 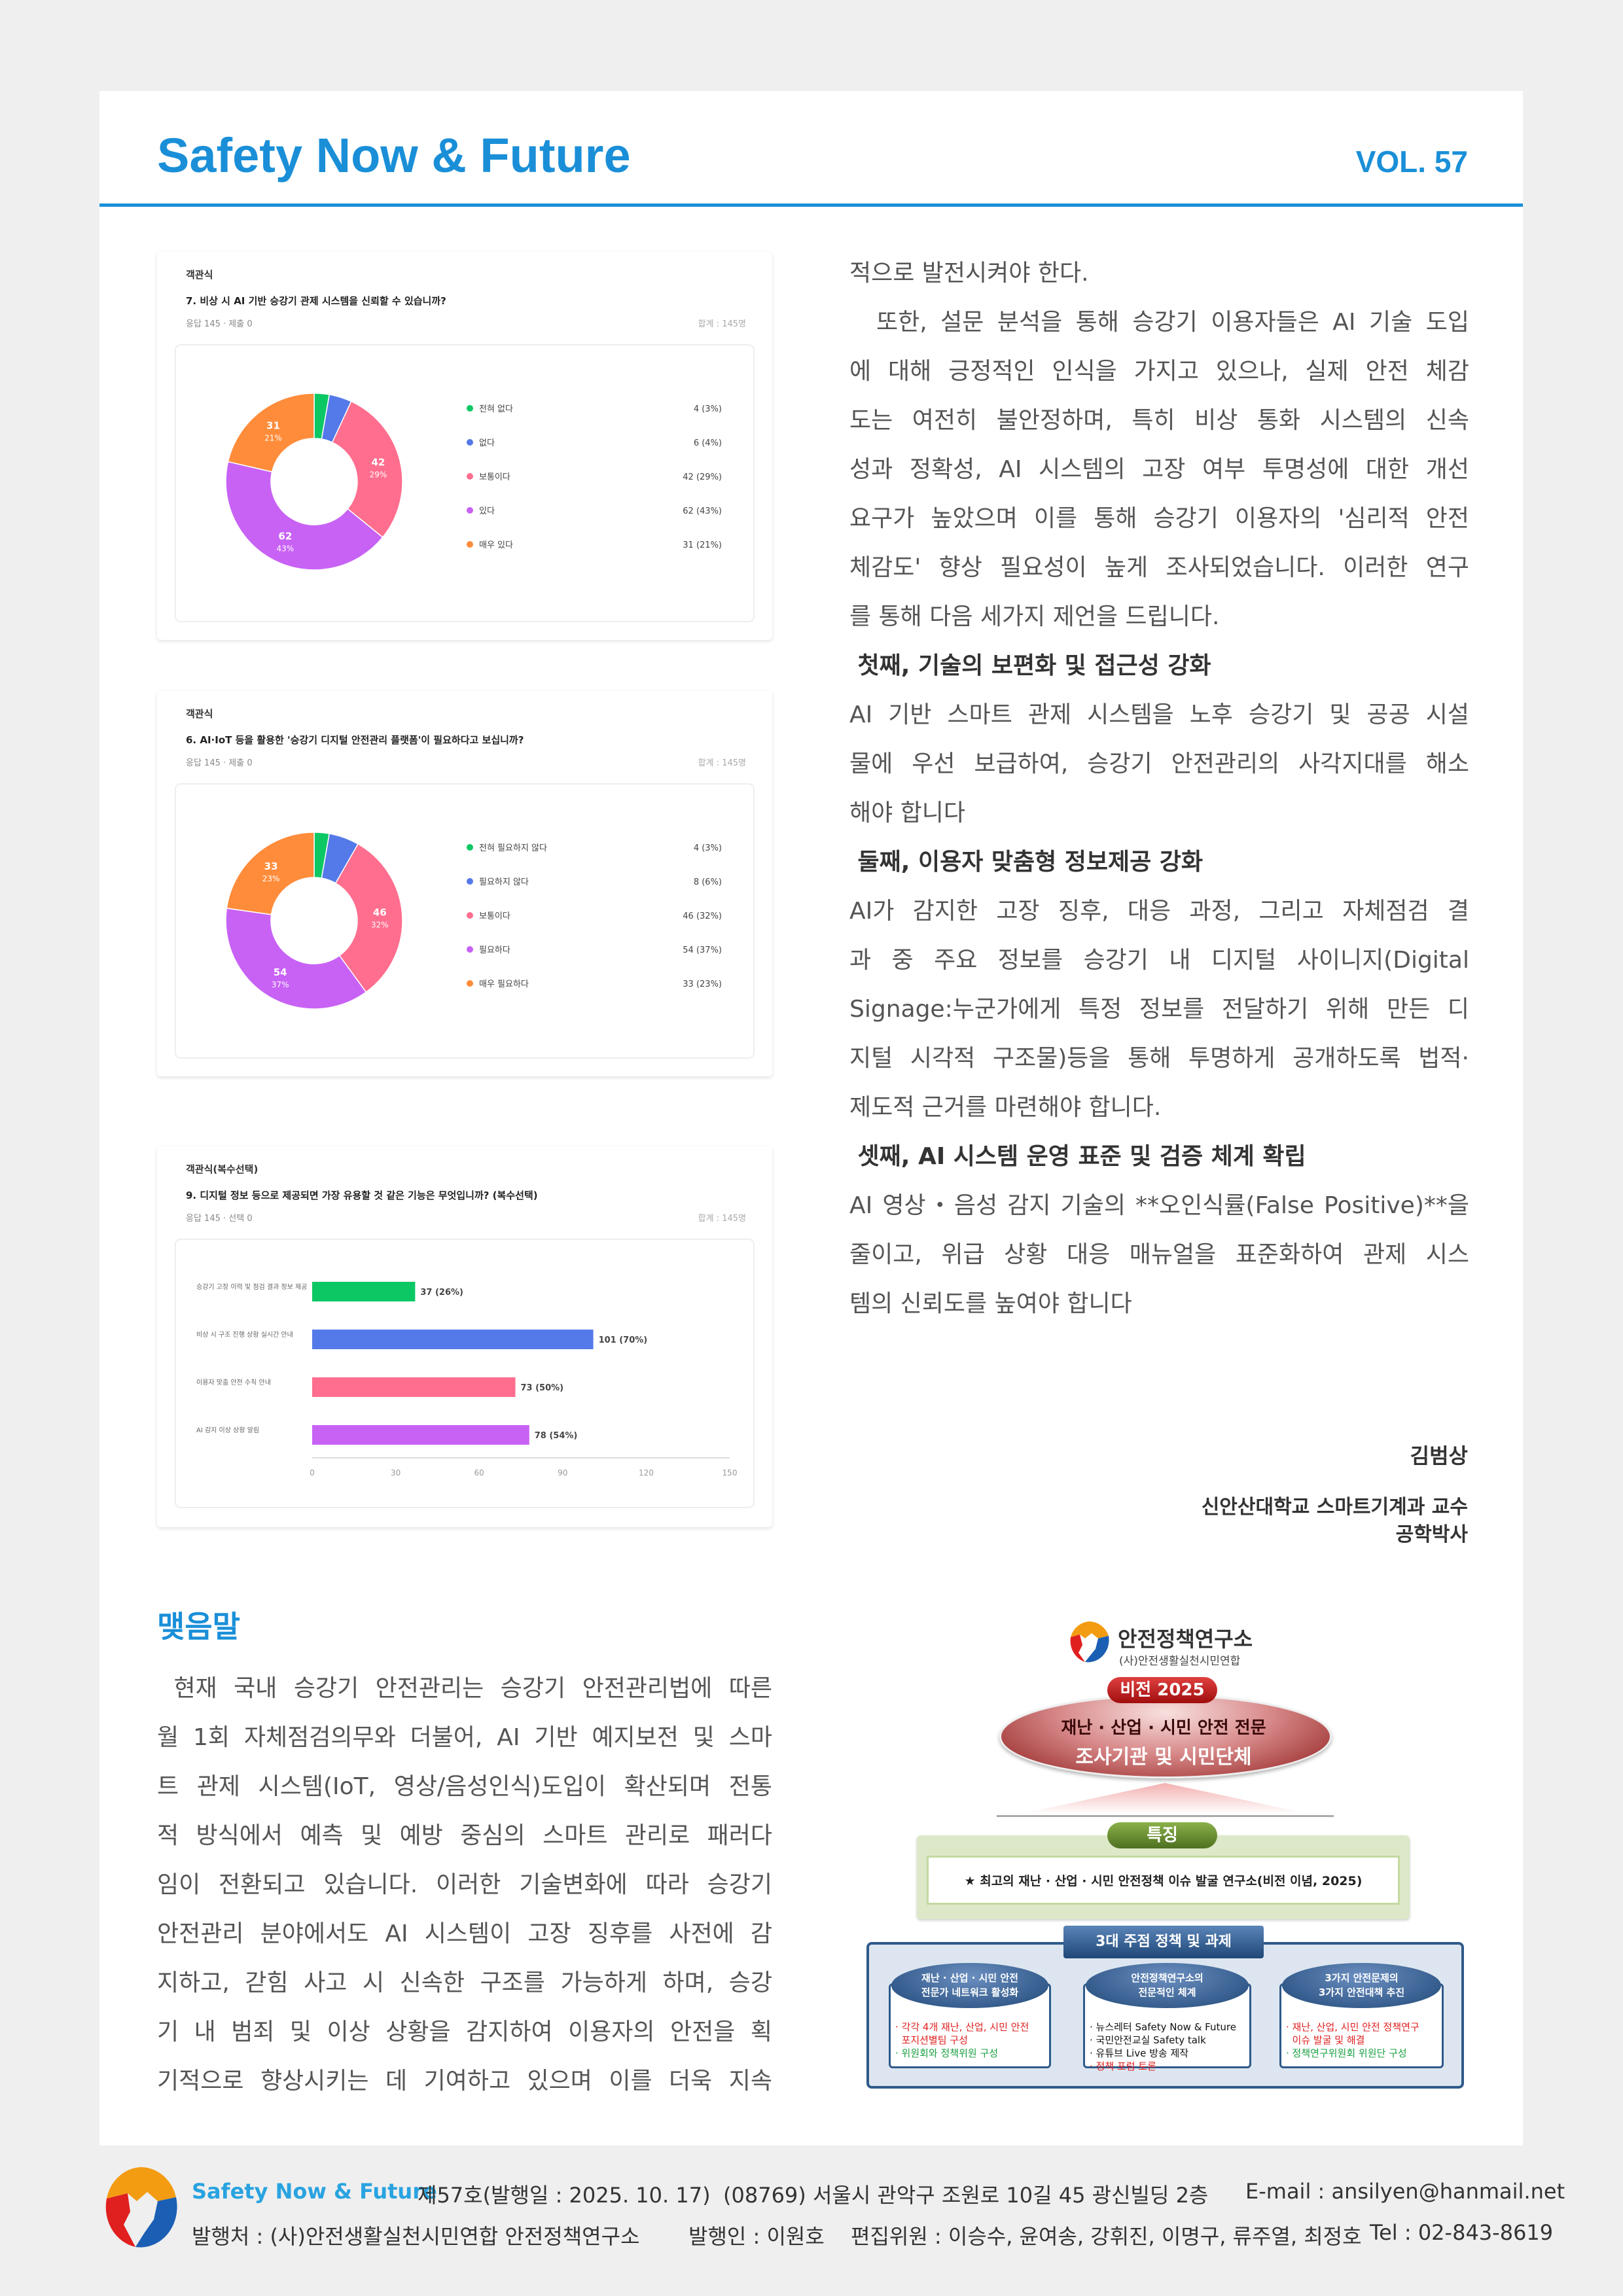 What do you see at coordinates (708, 409) in the screenshot?
I see `legend-value: 4 (3%)` at bounding box center [708, 409].